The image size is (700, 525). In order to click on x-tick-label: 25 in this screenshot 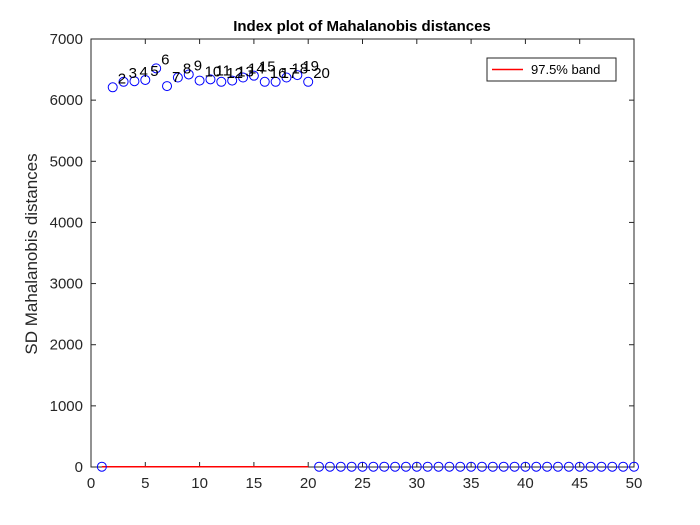, I will do `click(362, 483)`.